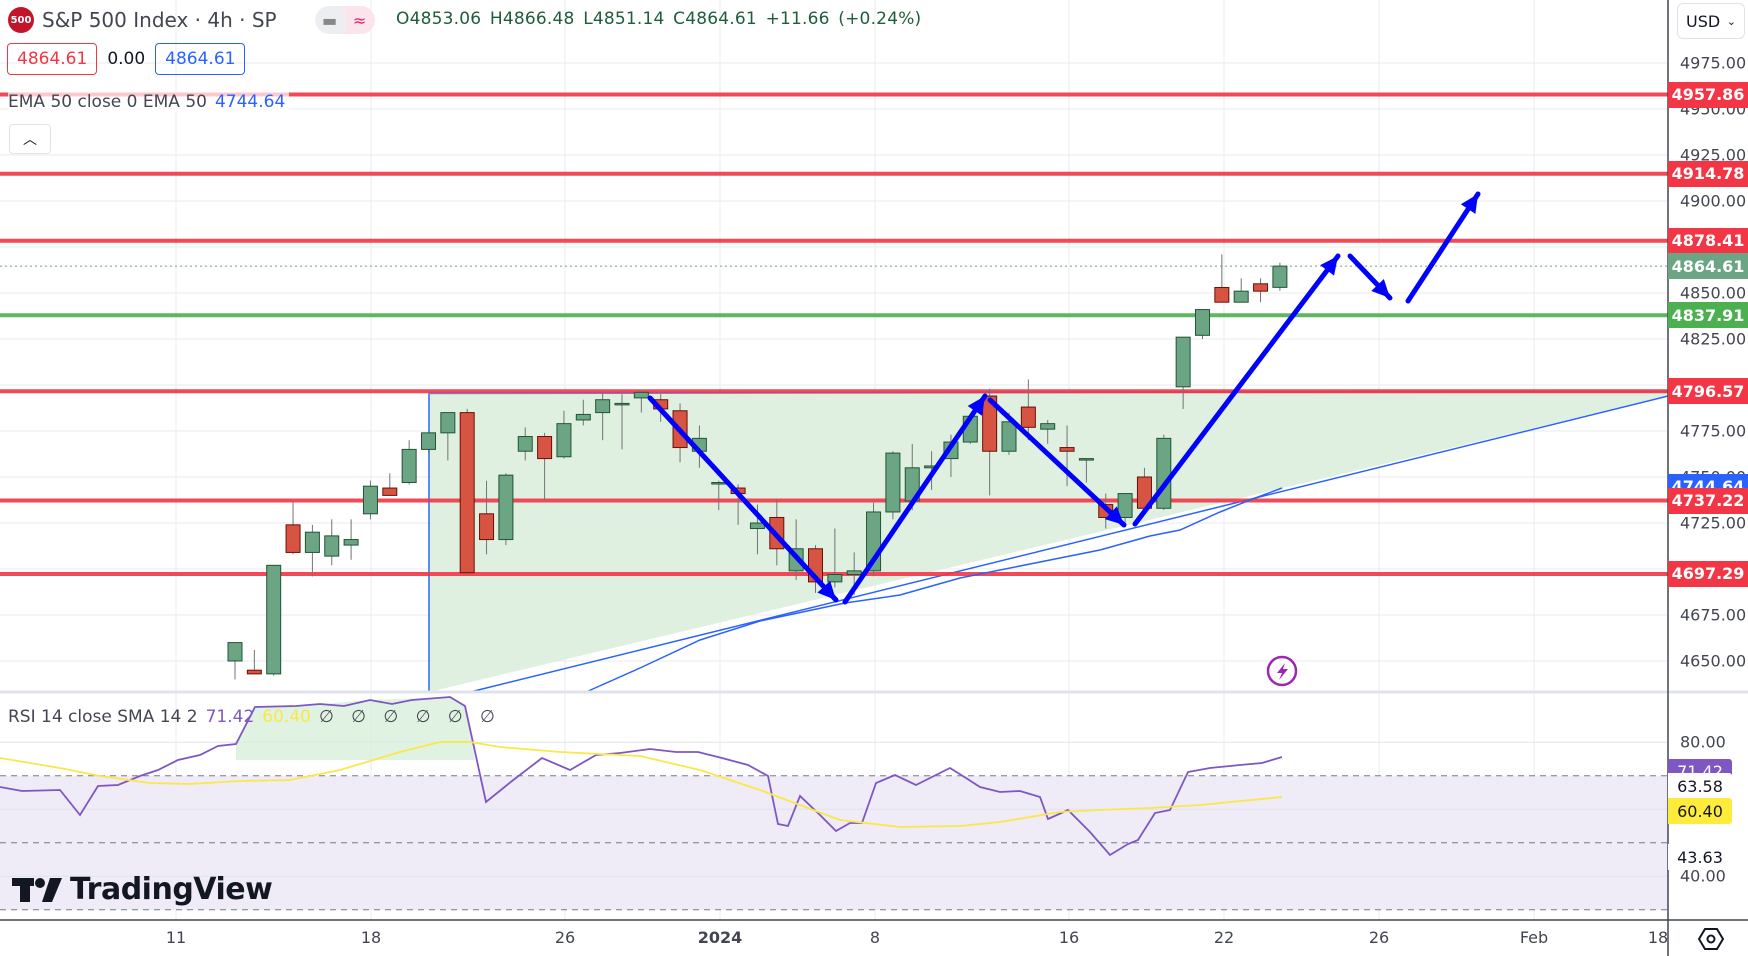 The height and width of the screenshot is (956, 1748). I want to click on high-value: H4866.48, so click(532, 19).